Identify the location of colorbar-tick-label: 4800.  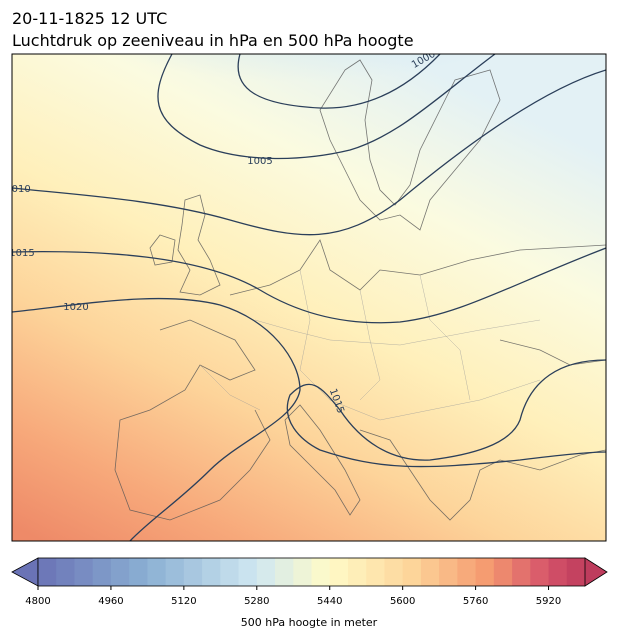
(37, 601).